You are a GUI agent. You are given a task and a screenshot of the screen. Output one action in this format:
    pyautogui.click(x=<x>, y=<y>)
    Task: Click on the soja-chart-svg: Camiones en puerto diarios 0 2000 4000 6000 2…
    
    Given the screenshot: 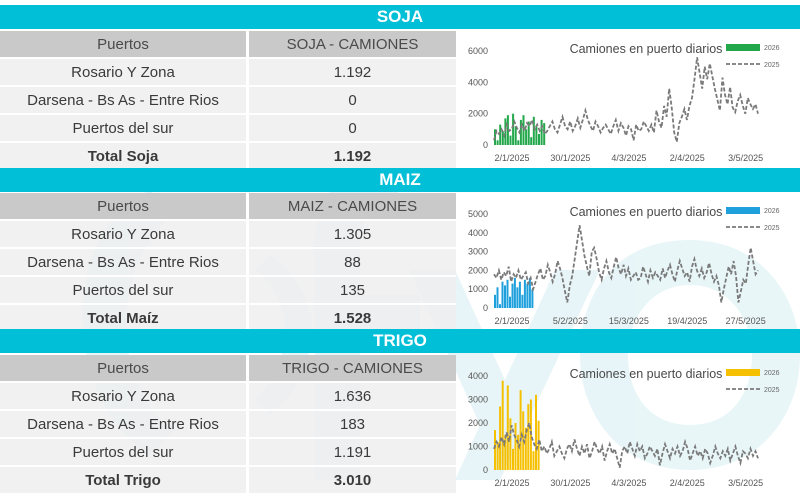 What is the action you would take?
    pyautogui.click(x=624, y=102)
    